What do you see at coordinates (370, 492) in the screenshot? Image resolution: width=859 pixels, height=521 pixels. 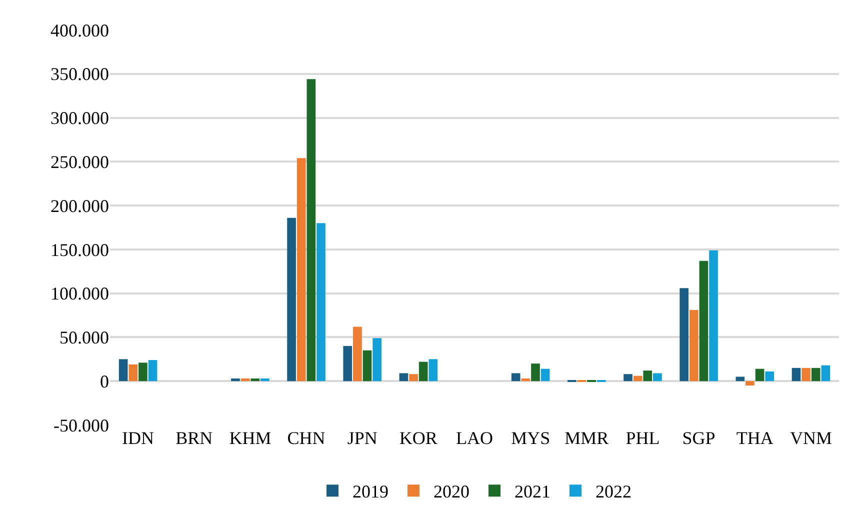 I see `legend-label: 2019` at bounding box center [370, 492].